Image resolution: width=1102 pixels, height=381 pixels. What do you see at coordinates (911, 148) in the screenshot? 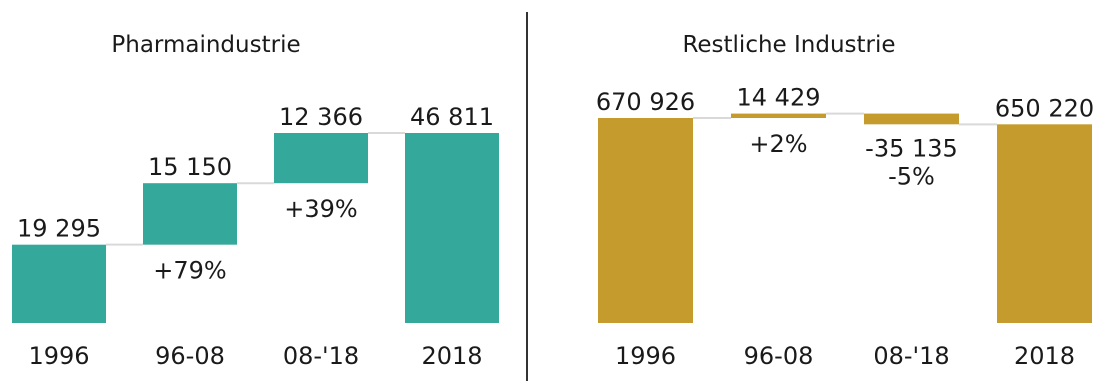
I see `value-label-restliche-2: -35 135` at bounding box center [911, 148].